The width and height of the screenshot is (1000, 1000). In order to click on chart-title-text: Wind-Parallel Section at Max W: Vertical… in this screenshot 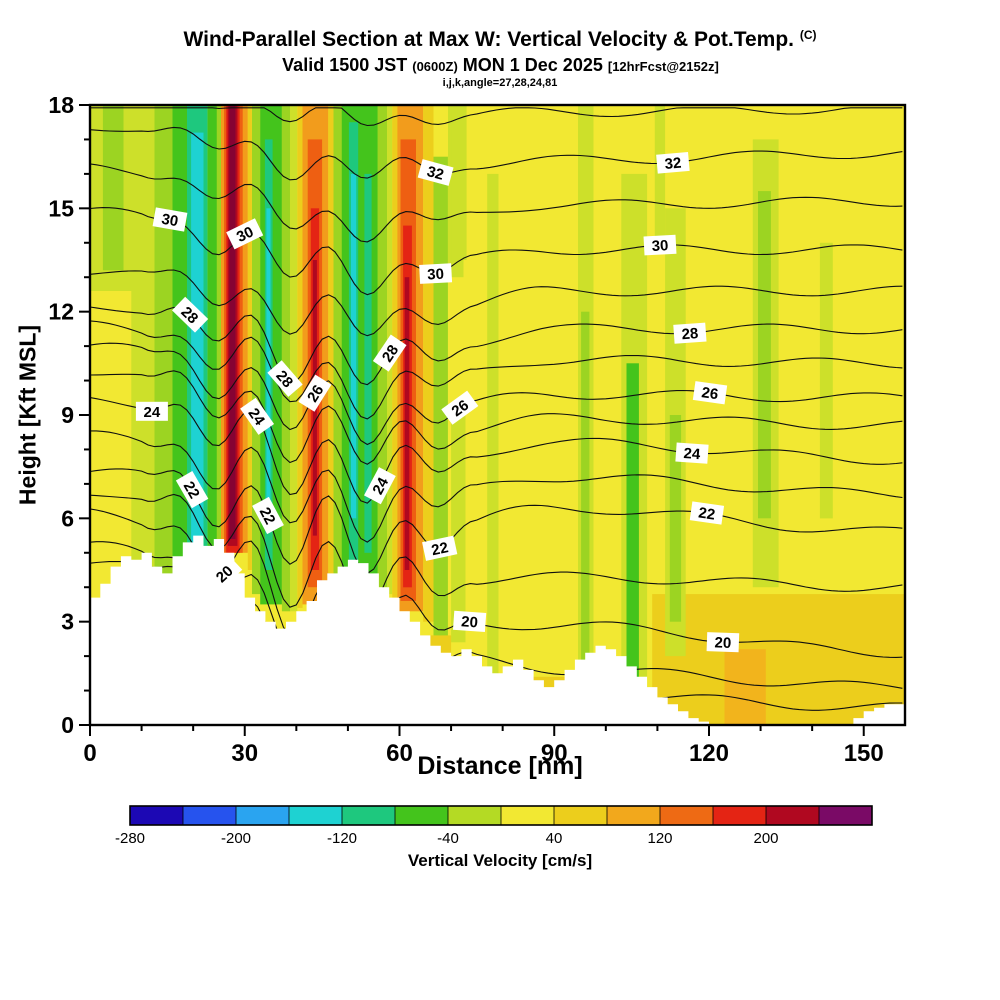, I will do `click(488, 39)`.